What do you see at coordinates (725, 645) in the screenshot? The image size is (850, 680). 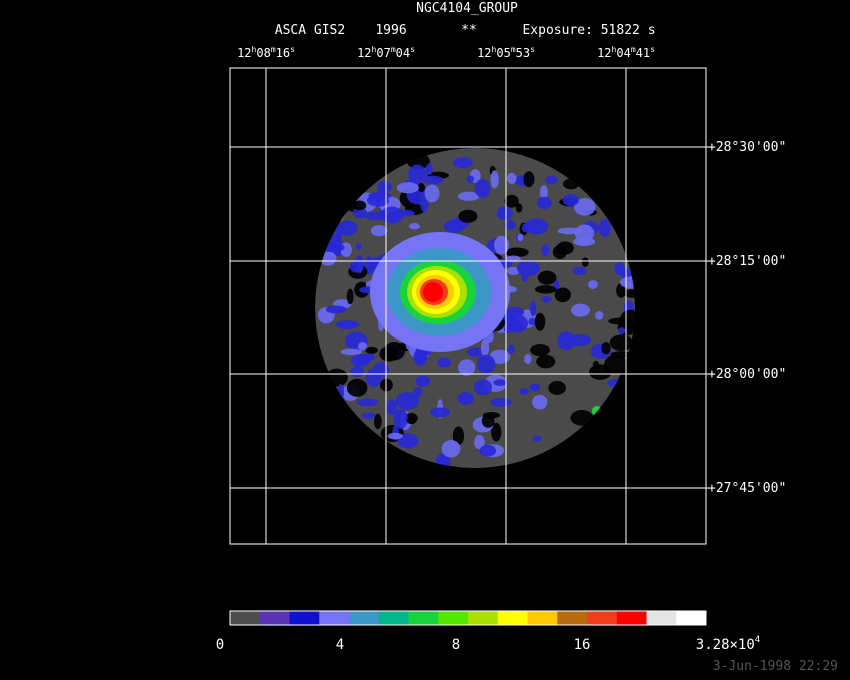 I see `colorbar-value: 3.28×10` at bounding box center [725, 645].